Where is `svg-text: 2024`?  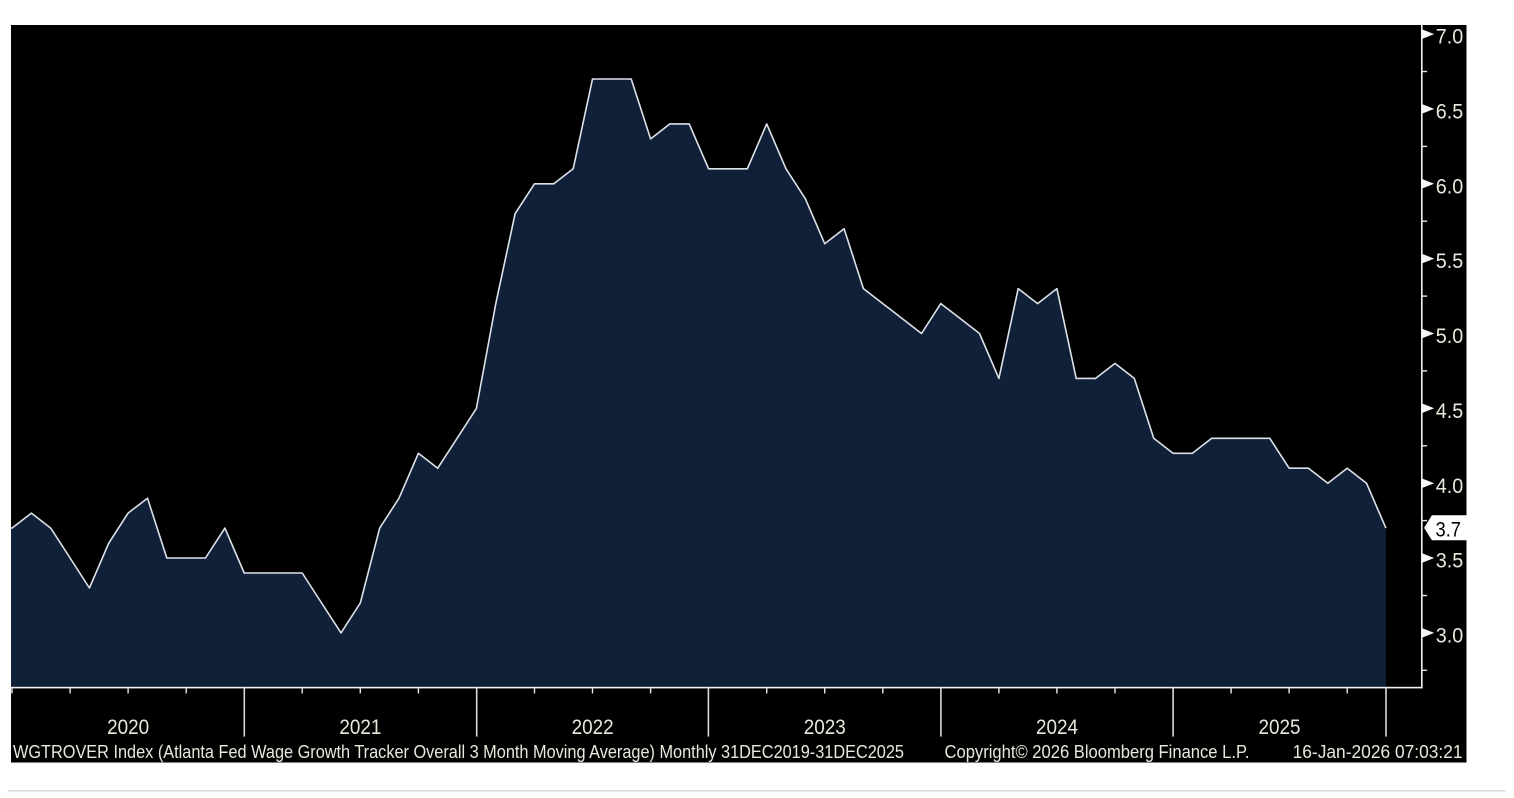
svg-text: 2024 is located at coordinates (1057, 727).